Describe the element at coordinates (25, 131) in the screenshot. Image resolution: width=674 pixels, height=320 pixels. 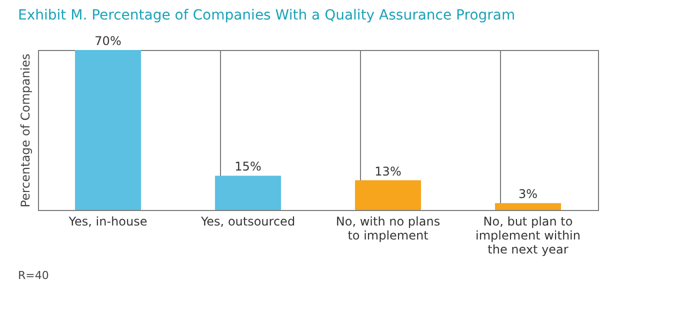
I see `y-axis-title: Percentage of Companies` at that location.